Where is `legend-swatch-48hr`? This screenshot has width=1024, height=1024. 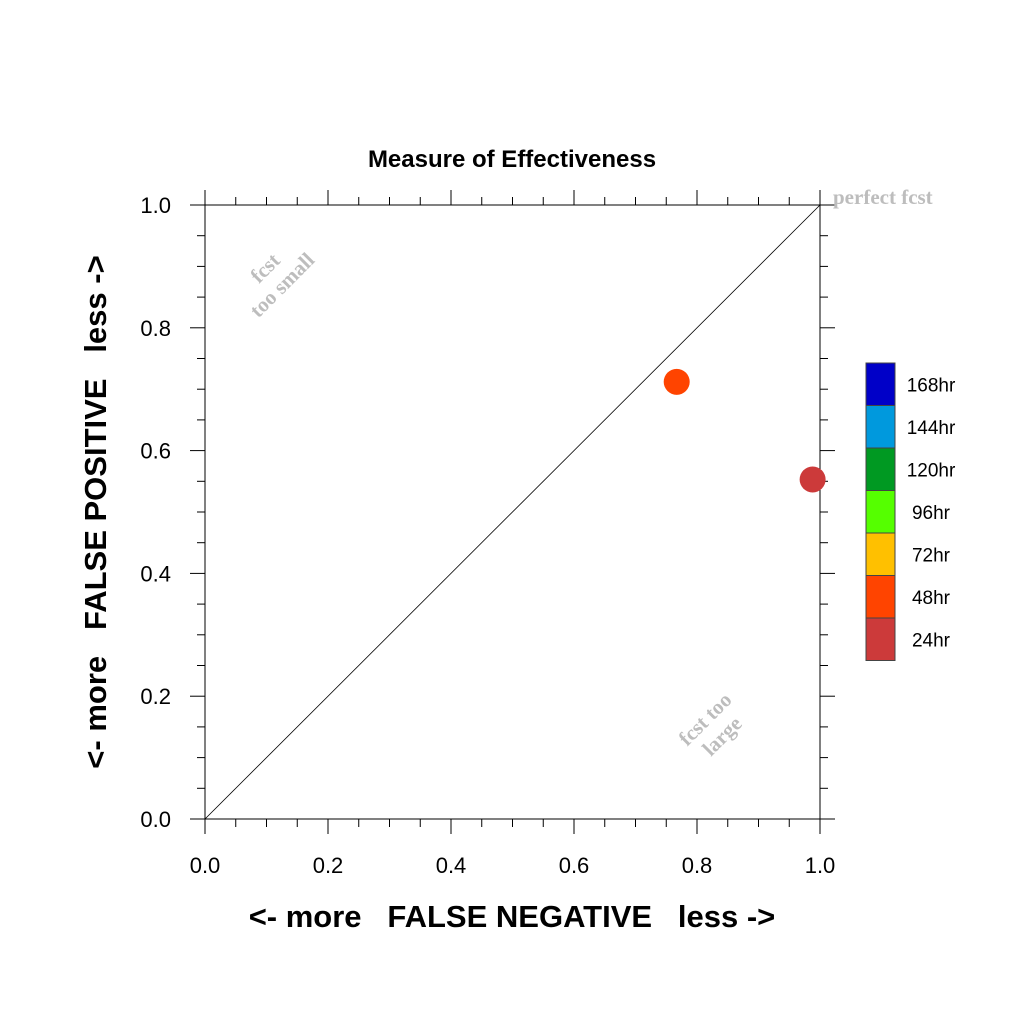 legend-swatch-48hr is located at coordinates (880, 597).